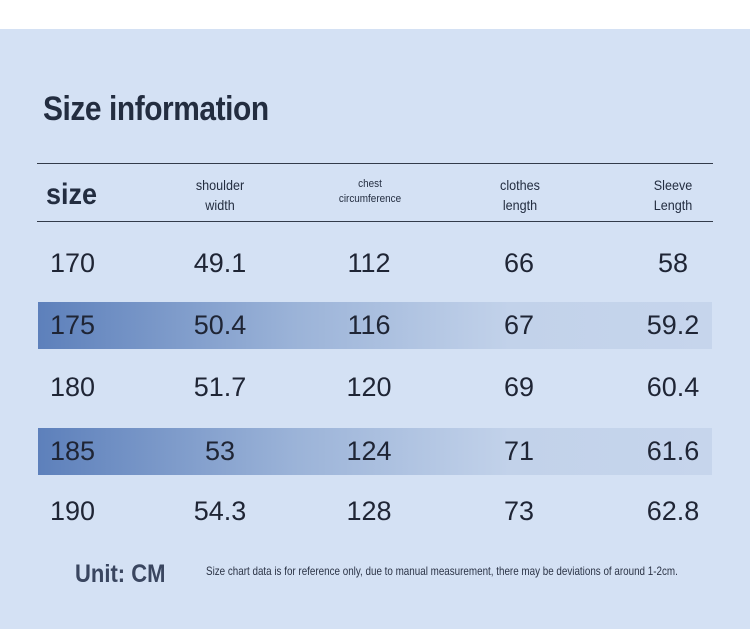 Image resolution: width=750 pixels, height=629 pixels. What do you see at coordinates (220, 511) in the screenshot?
I see `shoulder-cell: 54.3` at bounding box center [220, 511].